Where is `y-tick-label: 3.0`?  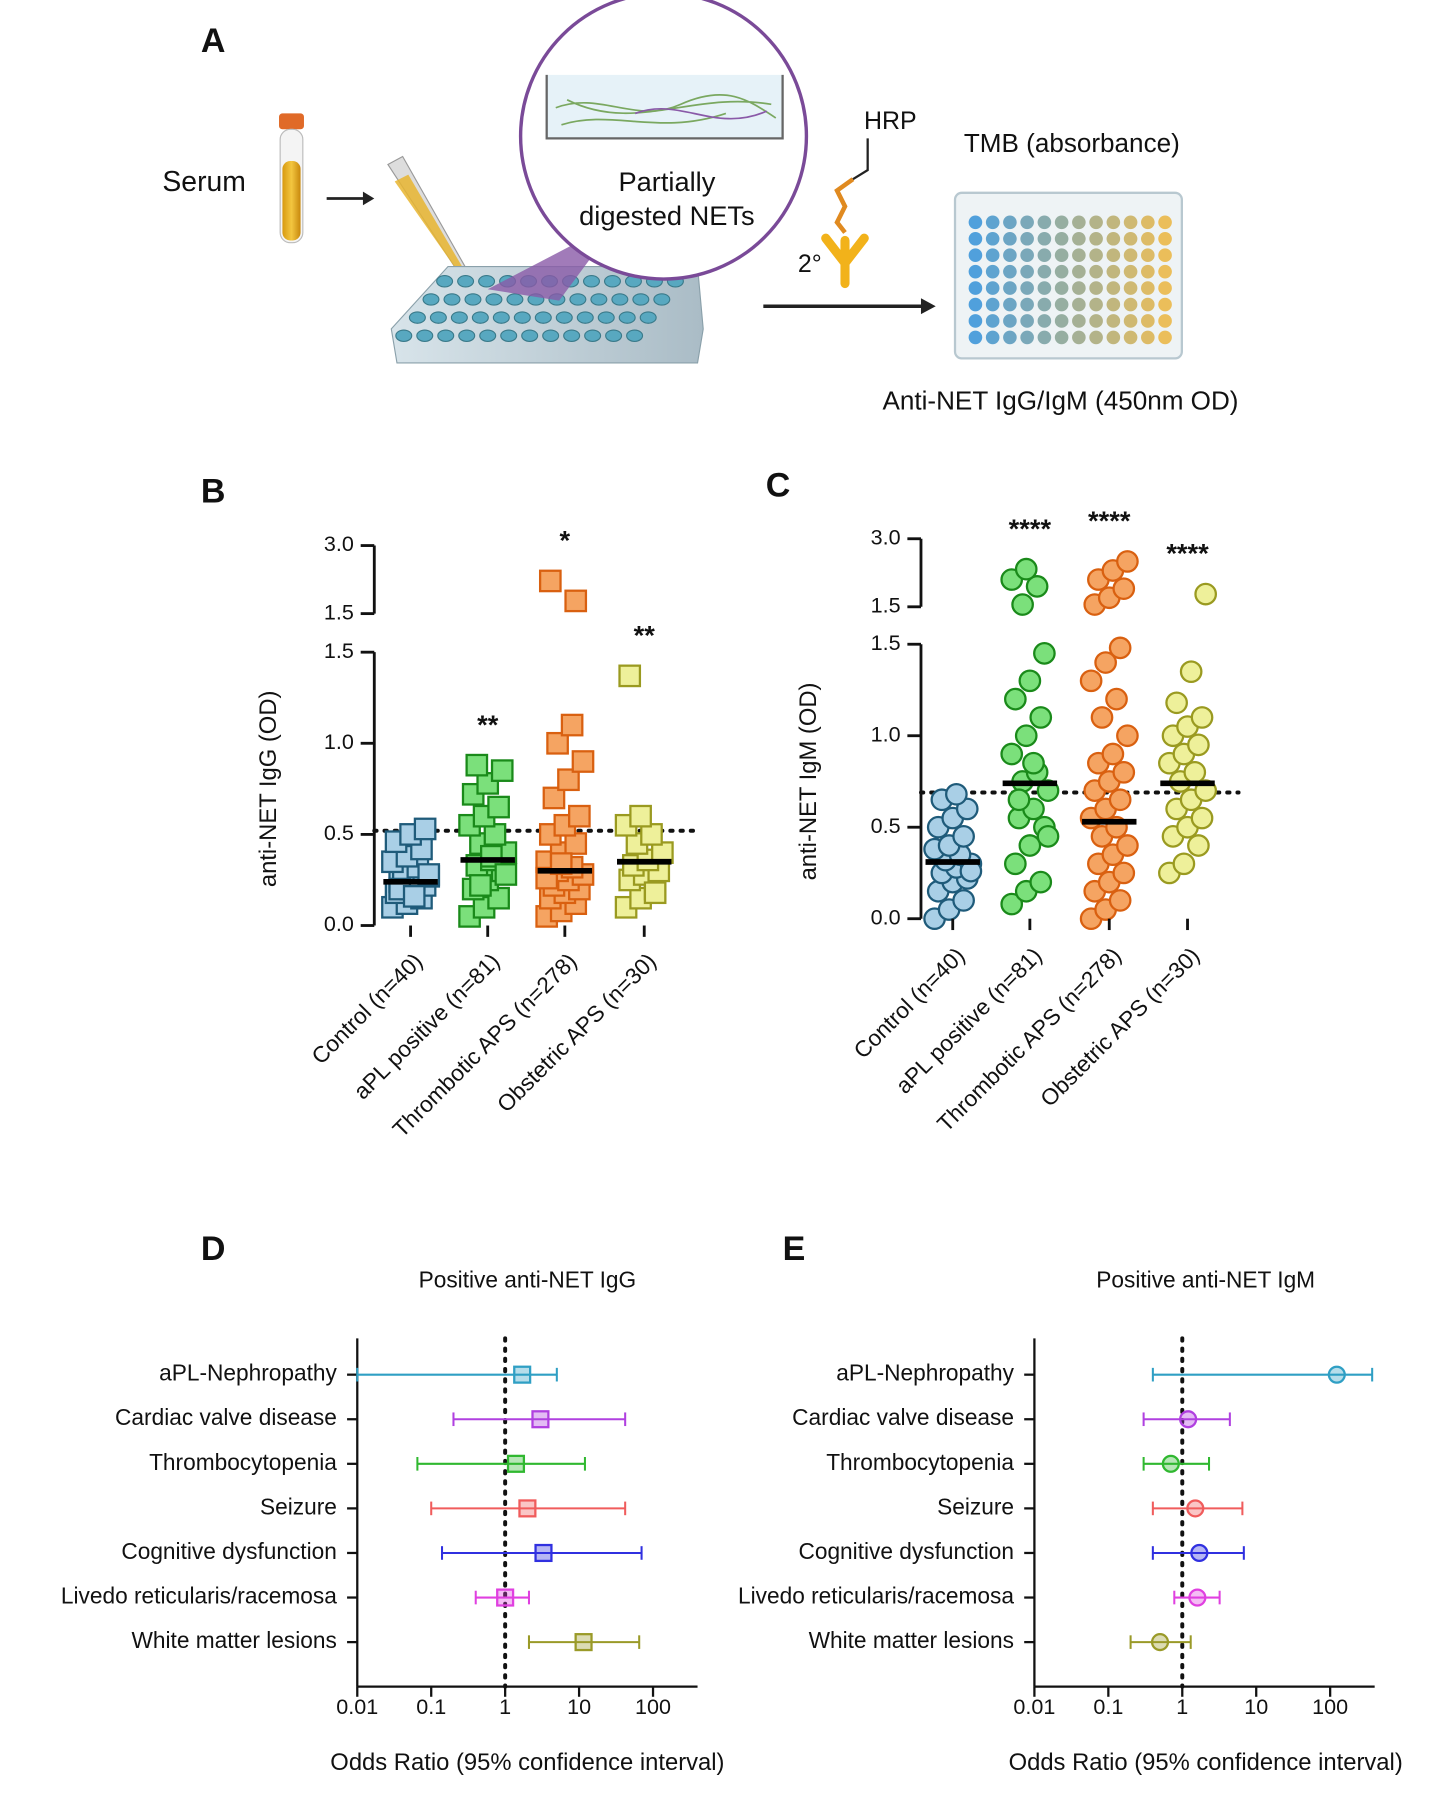 y-tick-label: 3.0 is located at coordinates (886, 536).